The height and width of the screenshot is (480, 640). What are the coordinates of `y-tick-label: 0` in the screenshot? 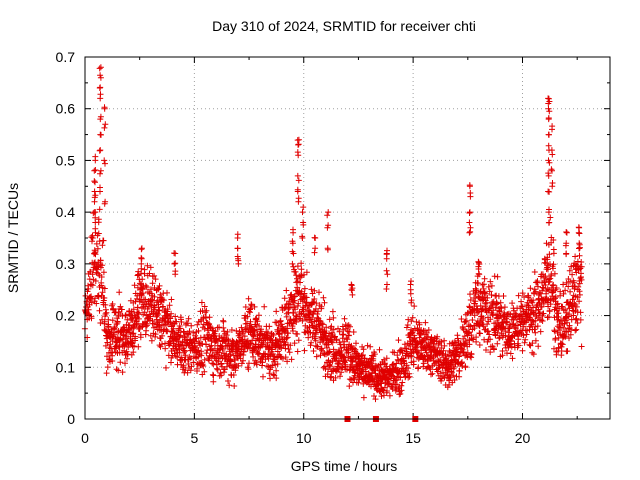 It's located at (71, 419).